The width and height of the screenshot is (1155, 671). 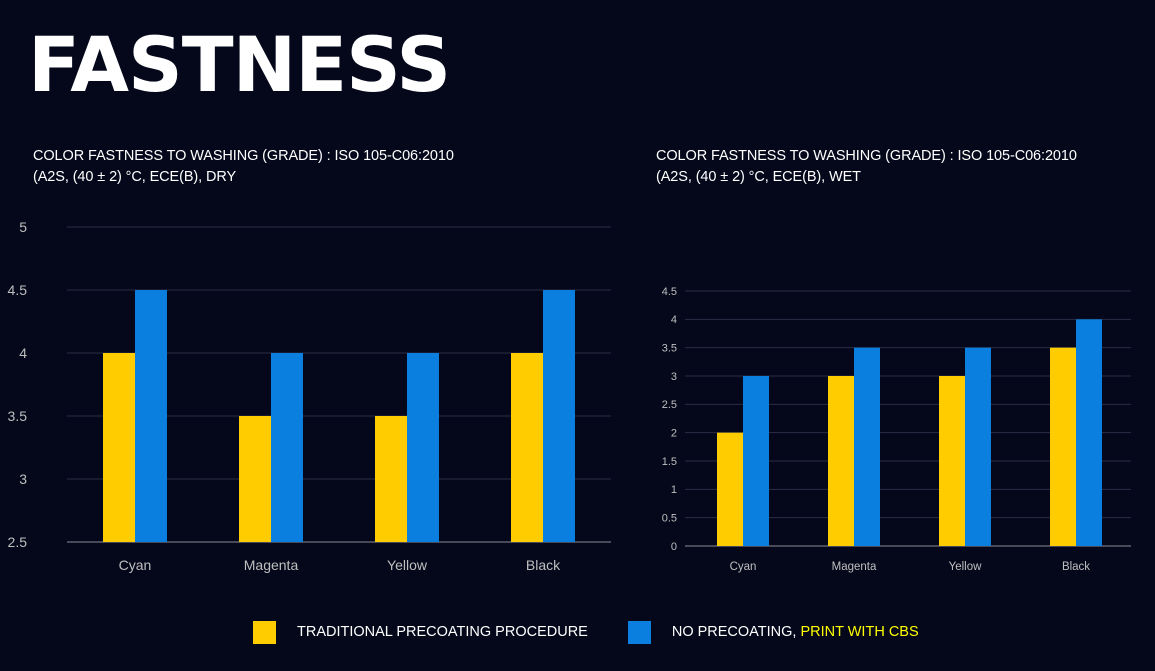 What do you see at coordinates (674, 320) in the screenshot?
I see `wet-y-tick-label: 4` at bounding box center [674, 320].